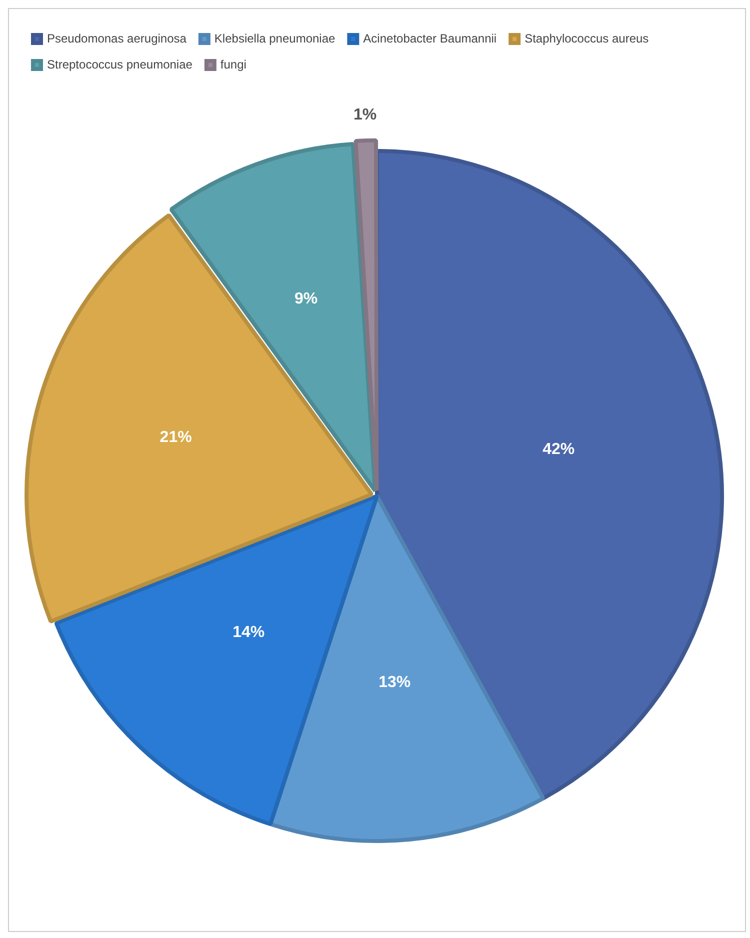 The width and height of the screenshot is (750, 938). What do you see at coordinates (117, 38) in the screenshot?
I see `legend-label: Pseudomonas aeruginosa` at bounding box center [117, 38].